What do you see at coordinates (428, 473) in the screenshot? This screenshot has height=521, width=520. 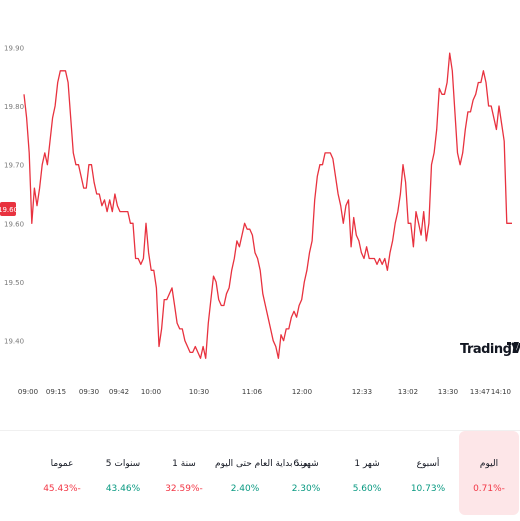 I see `perf-item-week: أسبوع 10.73%` at bounding box center [428, 473].